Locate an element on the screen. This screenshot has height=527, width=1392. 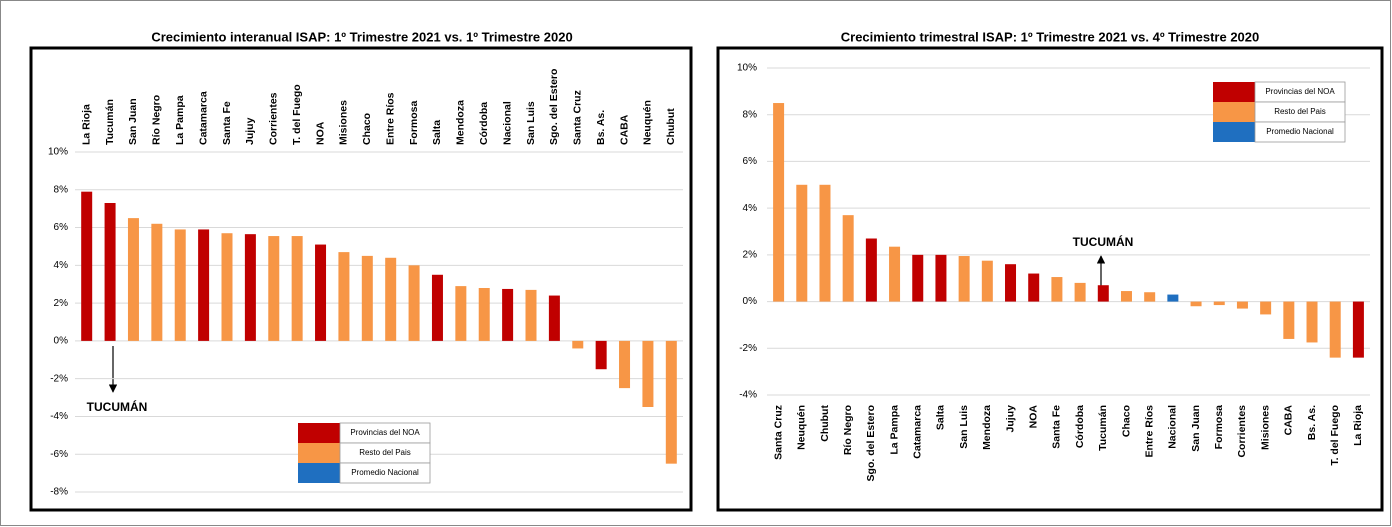
x-tick-label: Misiones is located at coordinates (1265, 427).